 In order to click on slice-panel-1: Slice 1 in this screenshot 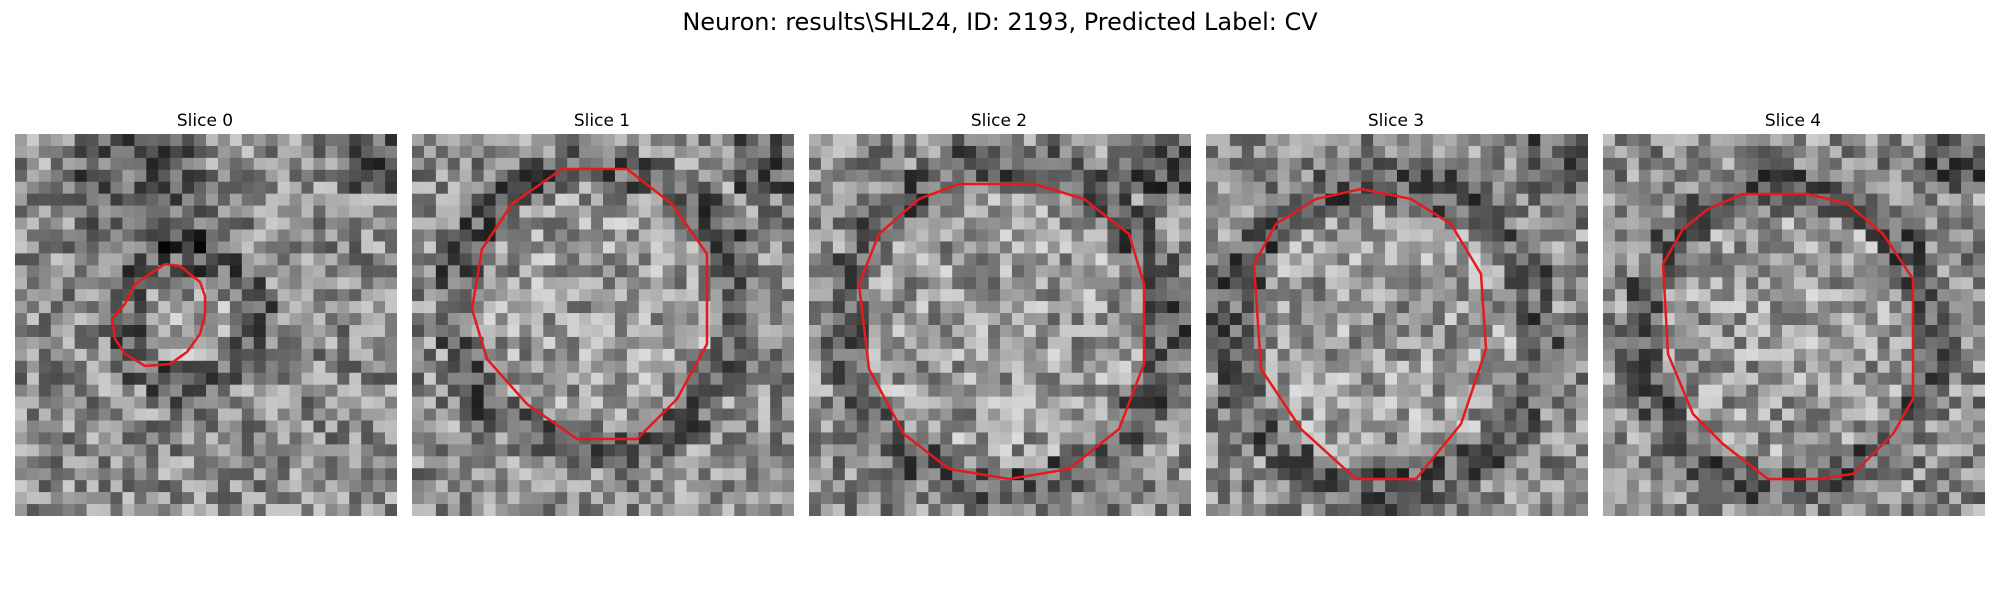, I will do `click(603, 313)`.